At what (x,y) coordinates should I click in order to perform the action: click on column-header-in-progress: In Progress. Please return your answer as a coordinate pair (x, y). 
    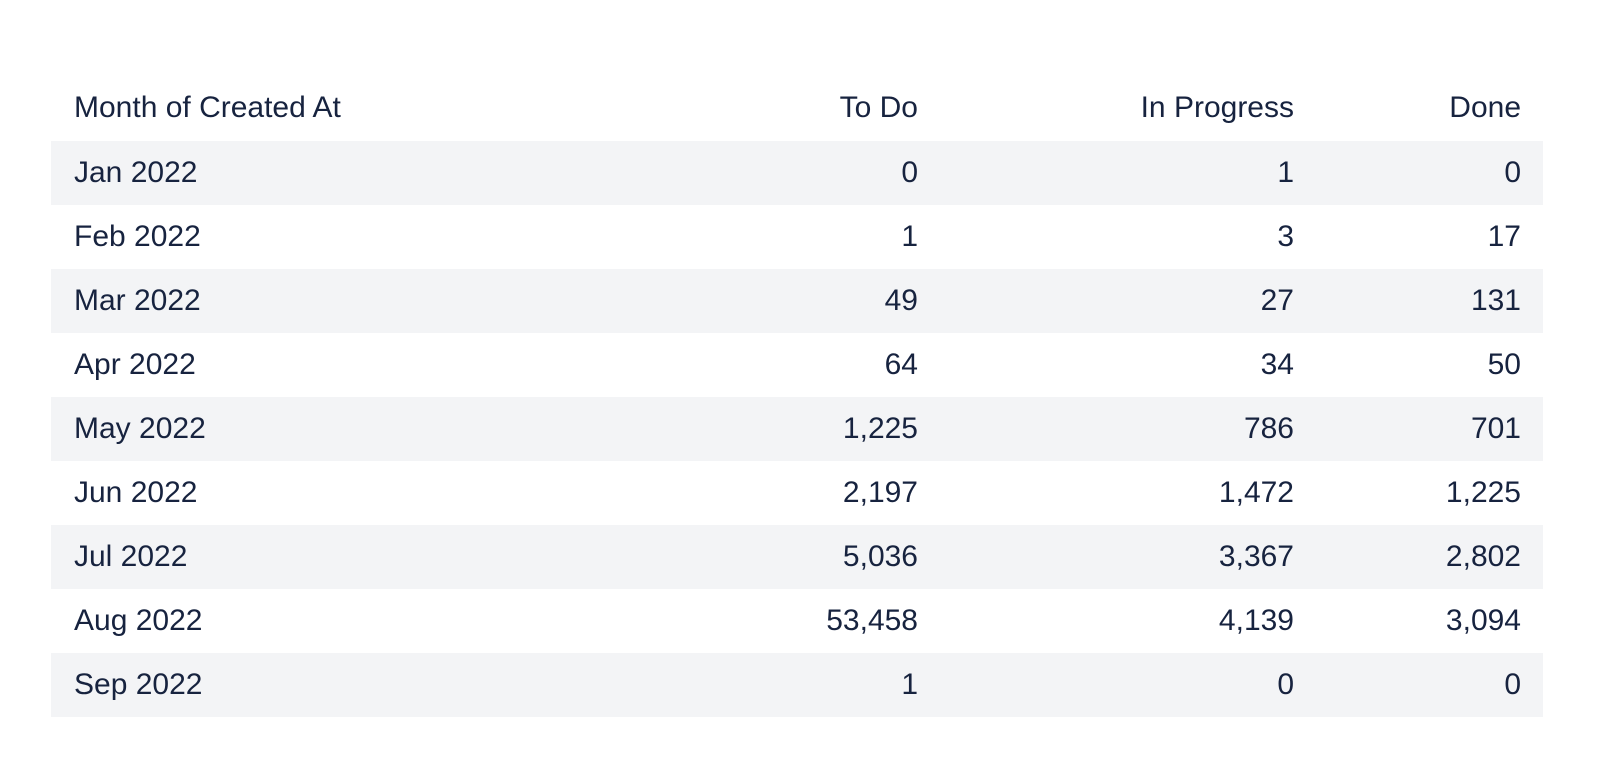
    Looking at the image, I should click on (1217, 107).